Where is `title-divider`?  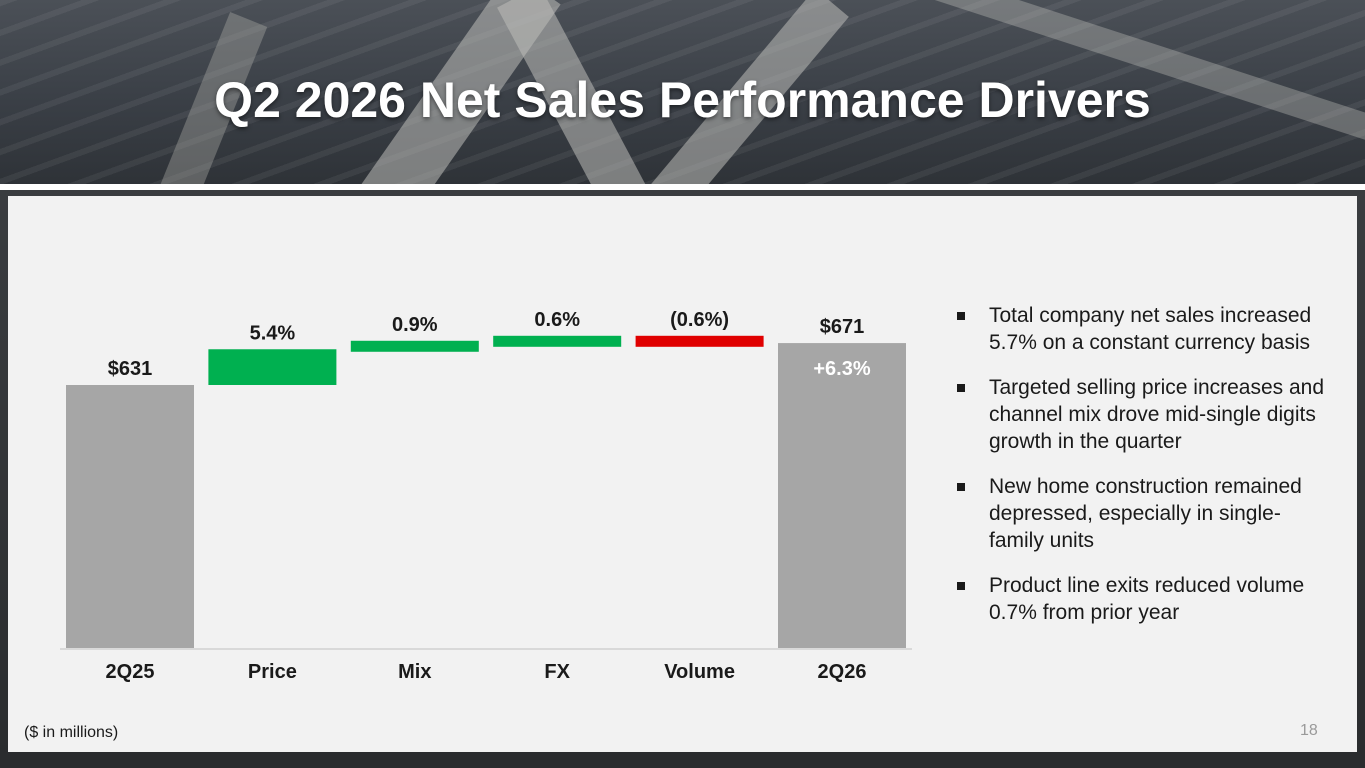 title-divider is located at coordinates (682, 187).